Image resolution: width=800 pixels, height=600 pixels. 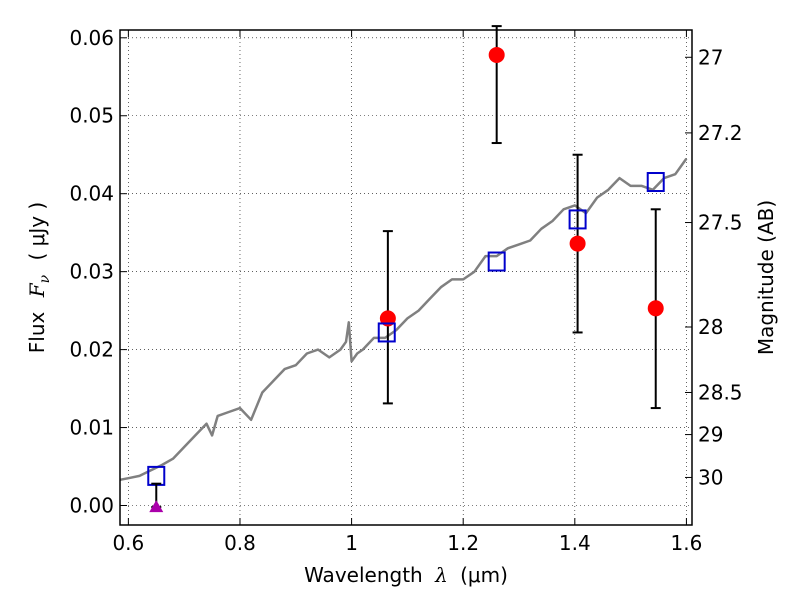 I want to click on y2-tick-label: 27.5, so click(x=720, y=223).